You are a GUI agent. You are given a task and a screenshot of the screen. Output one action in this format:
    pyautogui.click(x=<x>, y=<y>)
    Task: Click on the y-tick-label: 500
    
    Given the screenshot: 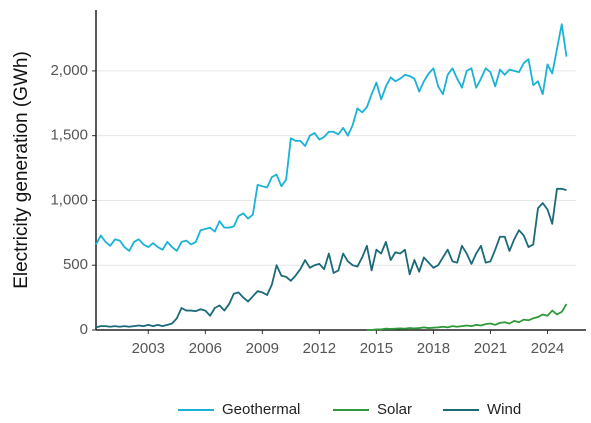 What is the action you would take?
    pyautogui.click(x=75, y=264)
    